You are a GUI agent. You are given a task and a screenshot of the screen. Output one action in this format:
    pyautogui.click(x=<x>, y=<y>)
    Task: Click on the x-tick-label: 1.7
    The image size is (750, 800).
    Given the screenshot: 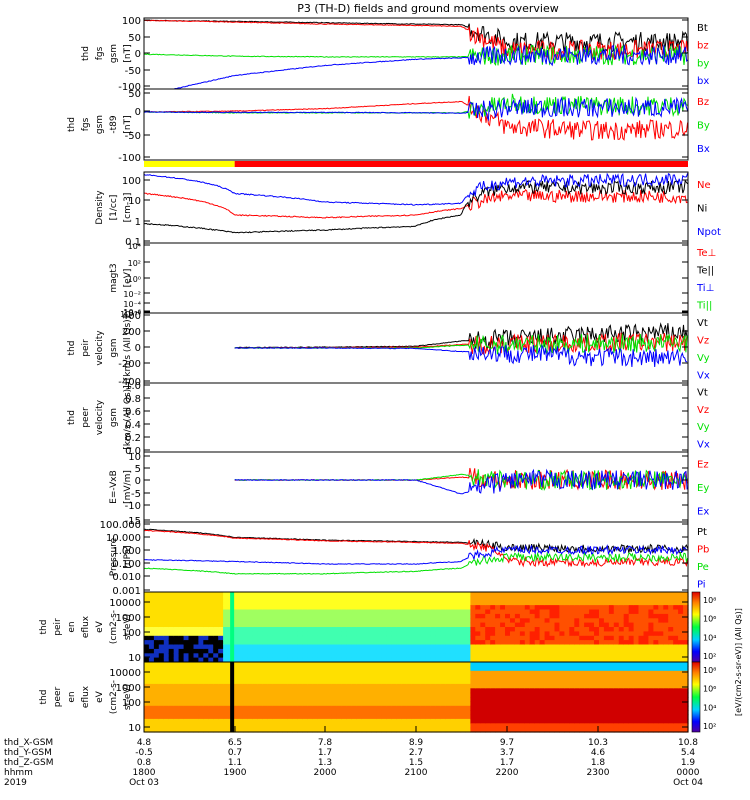 What is the action you would take?
    pyautogui.click(x=507, y=763)
    